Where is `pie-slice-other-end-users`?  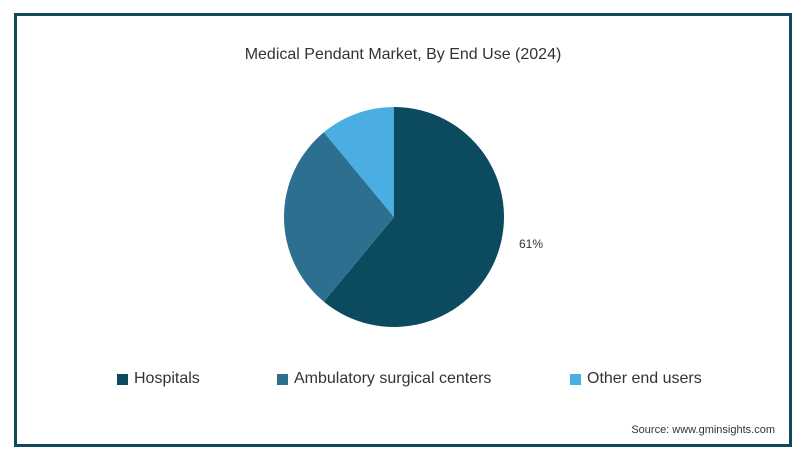 pie-slice-other-end-users is located at coordinates (358, 162).